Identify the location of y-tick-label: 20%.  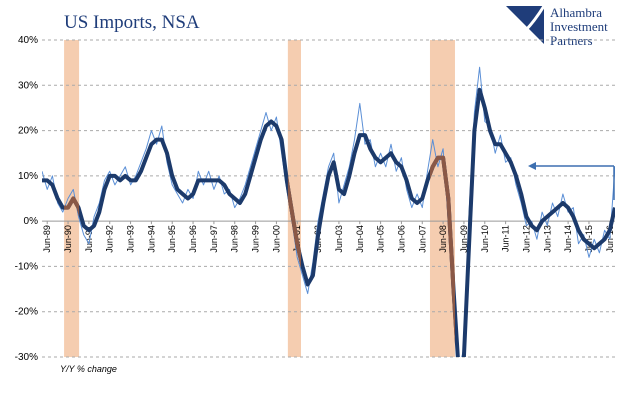
(28, 131).